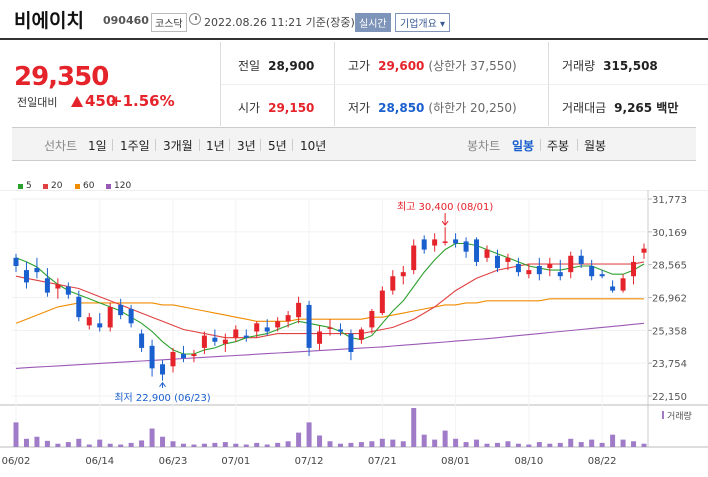  Describe the element at coordinates (246, 146) in the screenshot. I see `tab-3y: 3년` at that location.